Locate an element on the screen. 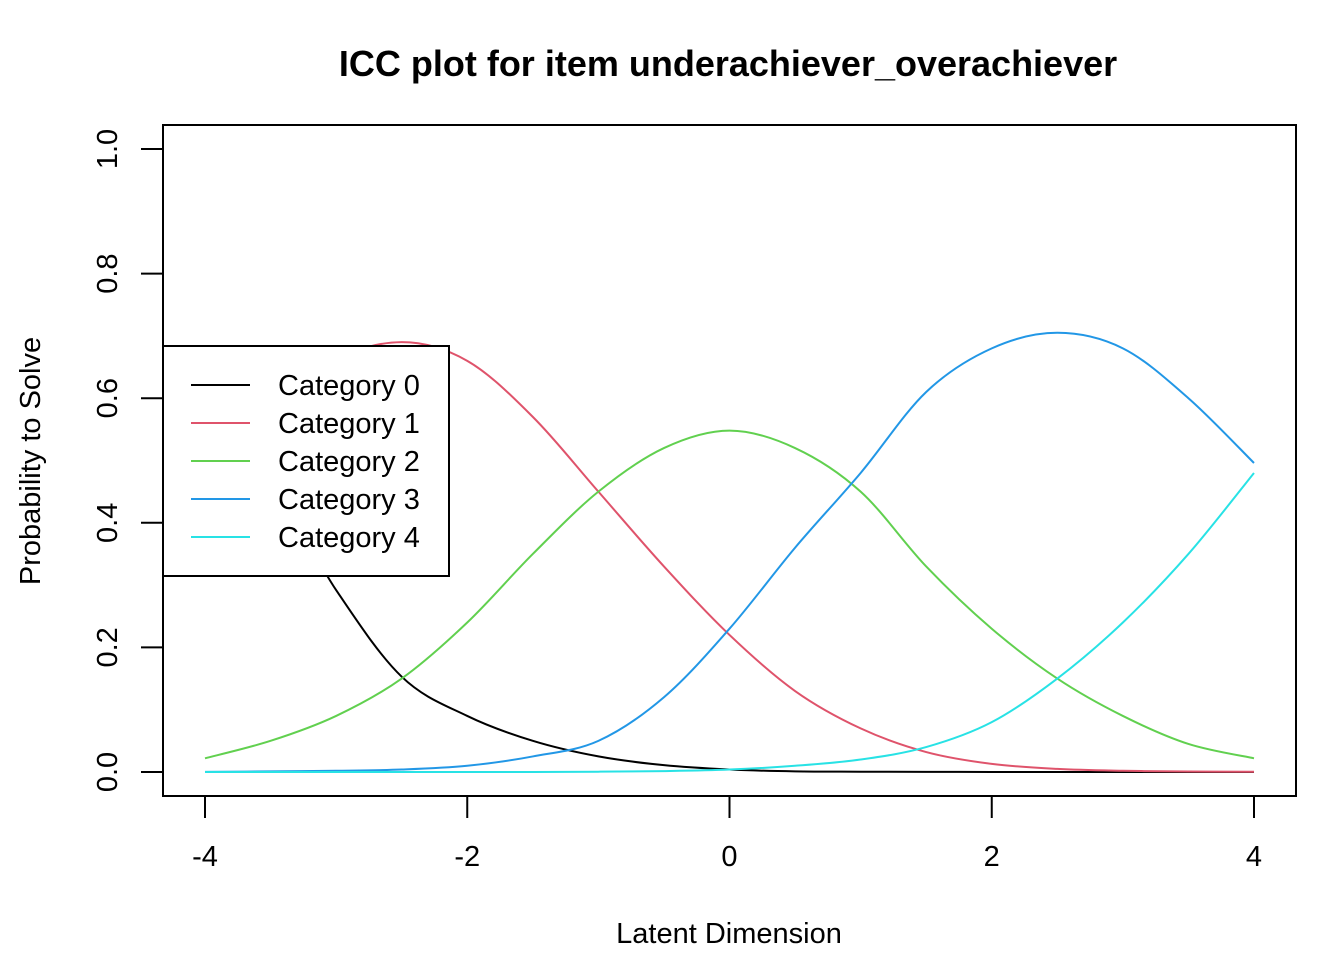  y-tick-label: 0.4 is located at coordinates (108, 523).